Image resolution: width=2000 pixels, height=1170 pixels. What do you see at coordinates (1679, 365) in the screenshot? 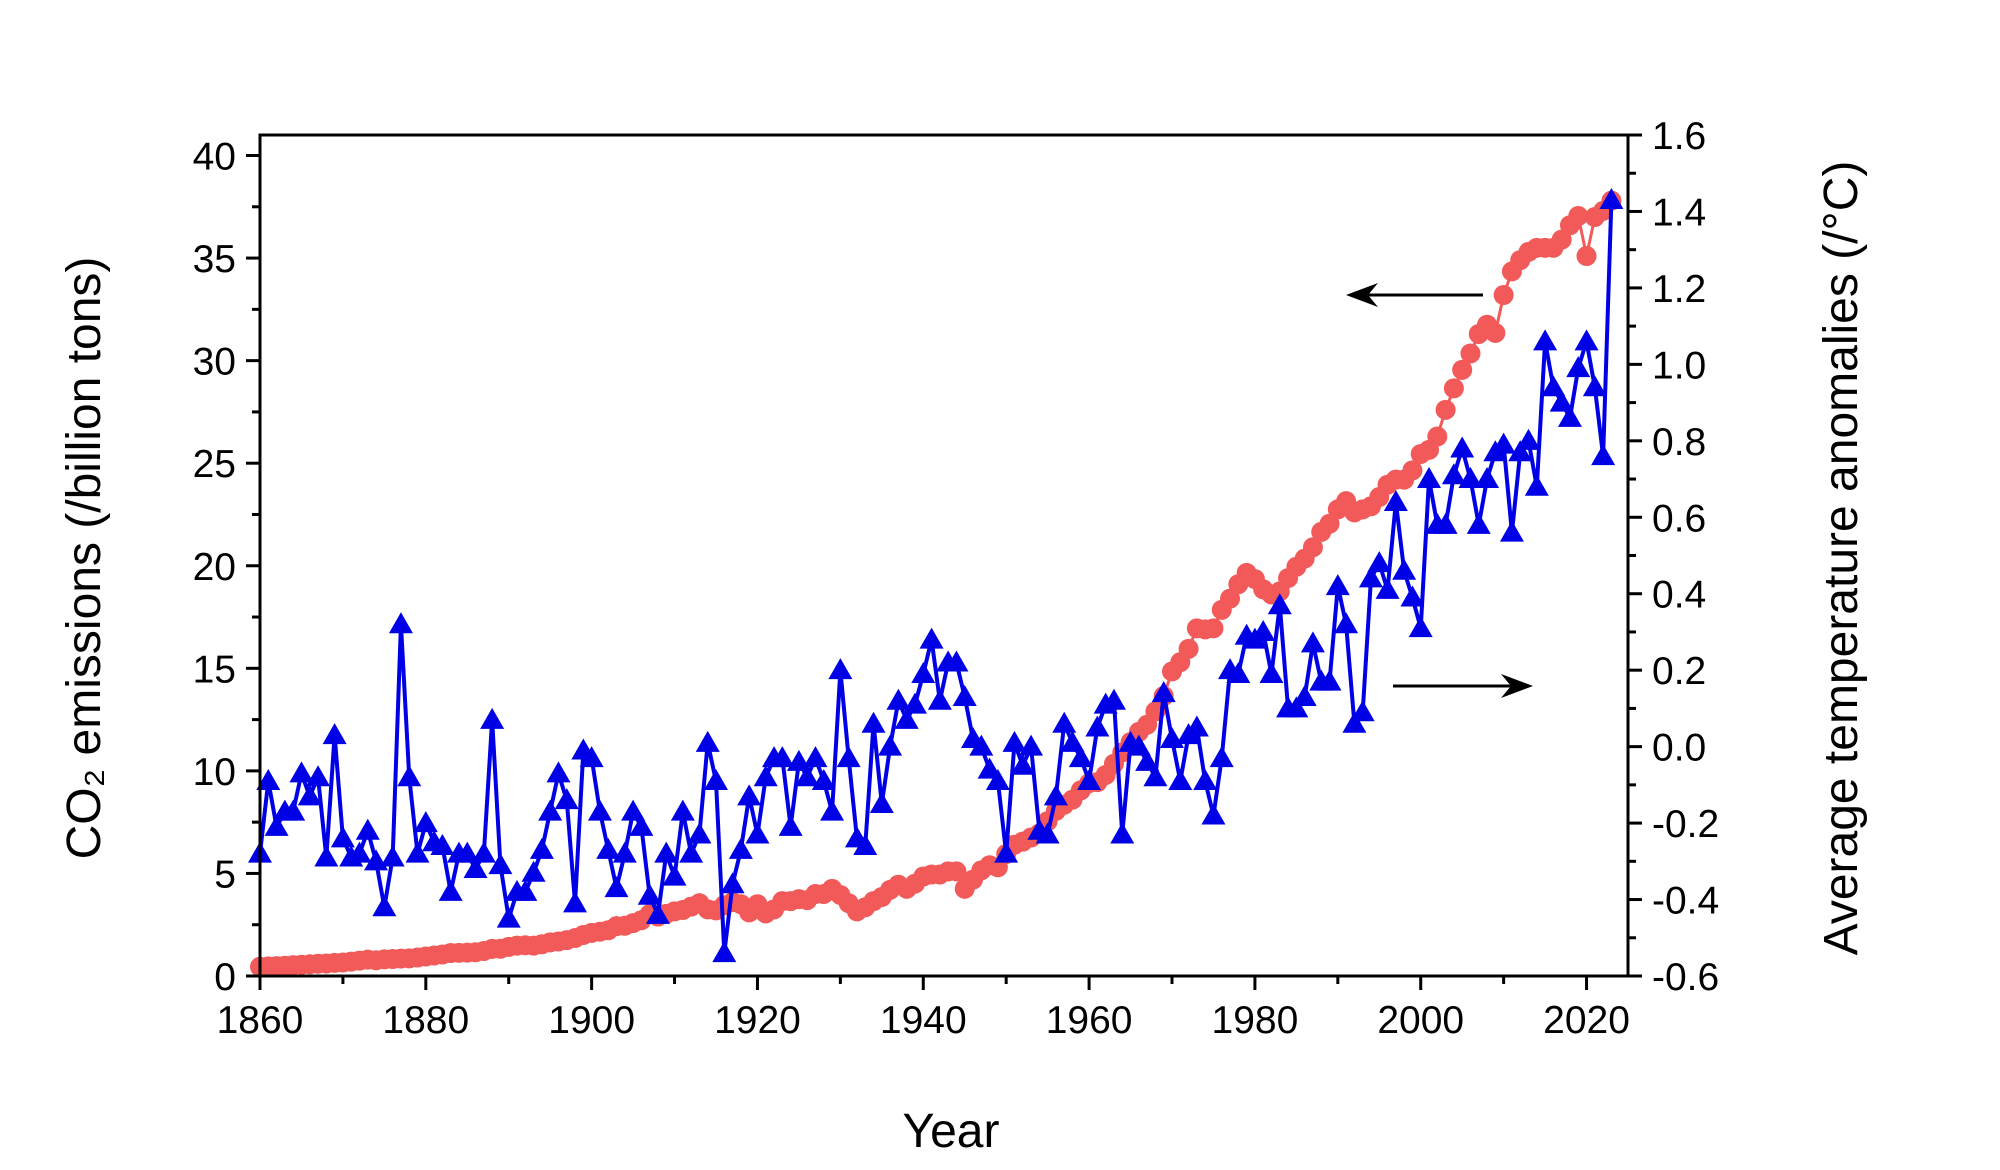
I see `y-right-tick-label: 1.0` at bounding box center [1679, 365].